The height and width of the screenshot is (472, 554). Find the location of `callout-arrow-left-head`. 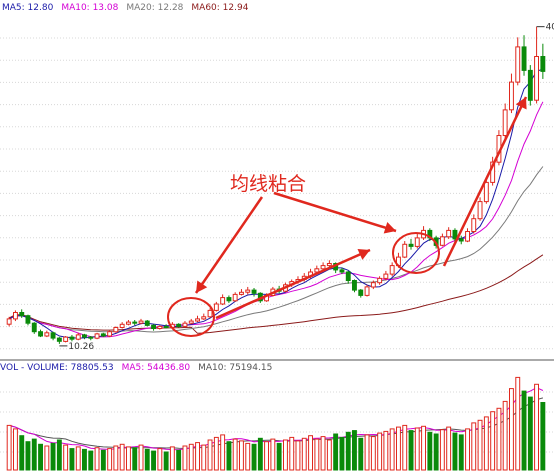

callout-arrow-left-head is located at coordinates (202, 286).